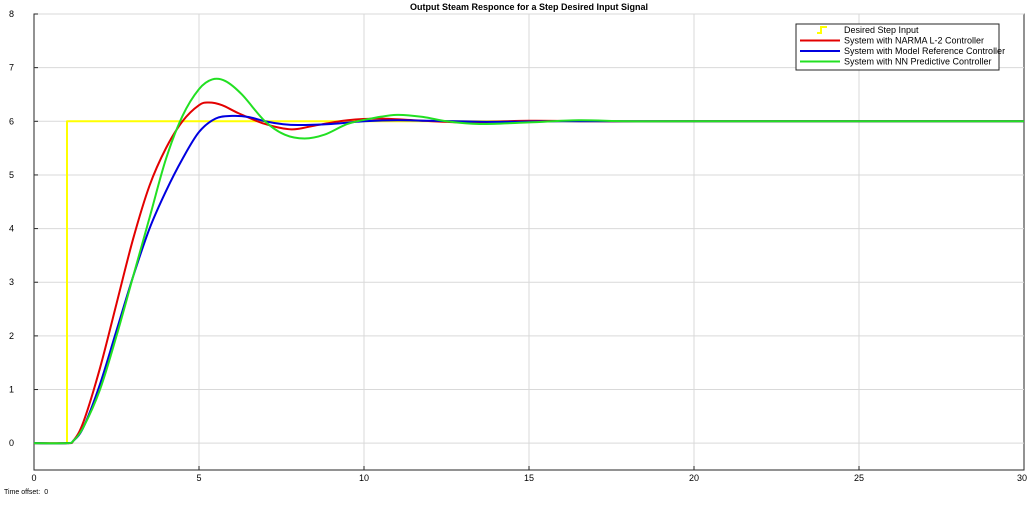 The height and width of the screenshot is (505, 1028). I want to click on x-tick-label: 0, so click(33, 478).